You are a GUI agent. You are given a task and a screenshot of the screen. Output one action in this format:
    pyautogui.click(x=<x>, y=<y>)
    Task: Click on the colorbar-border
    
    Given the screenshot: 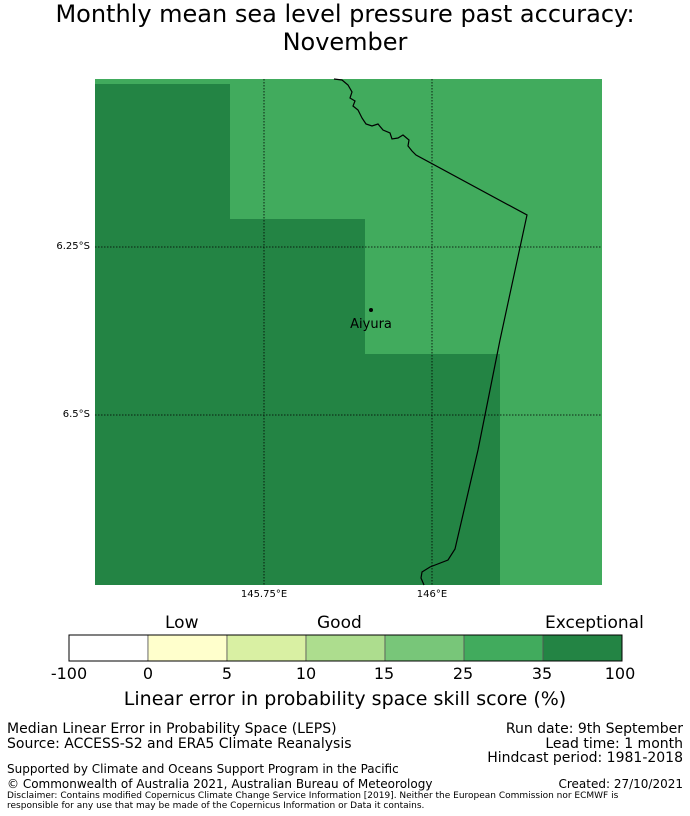 What is the action you would take?
    pyautogui.click(x=345, y=648)
    